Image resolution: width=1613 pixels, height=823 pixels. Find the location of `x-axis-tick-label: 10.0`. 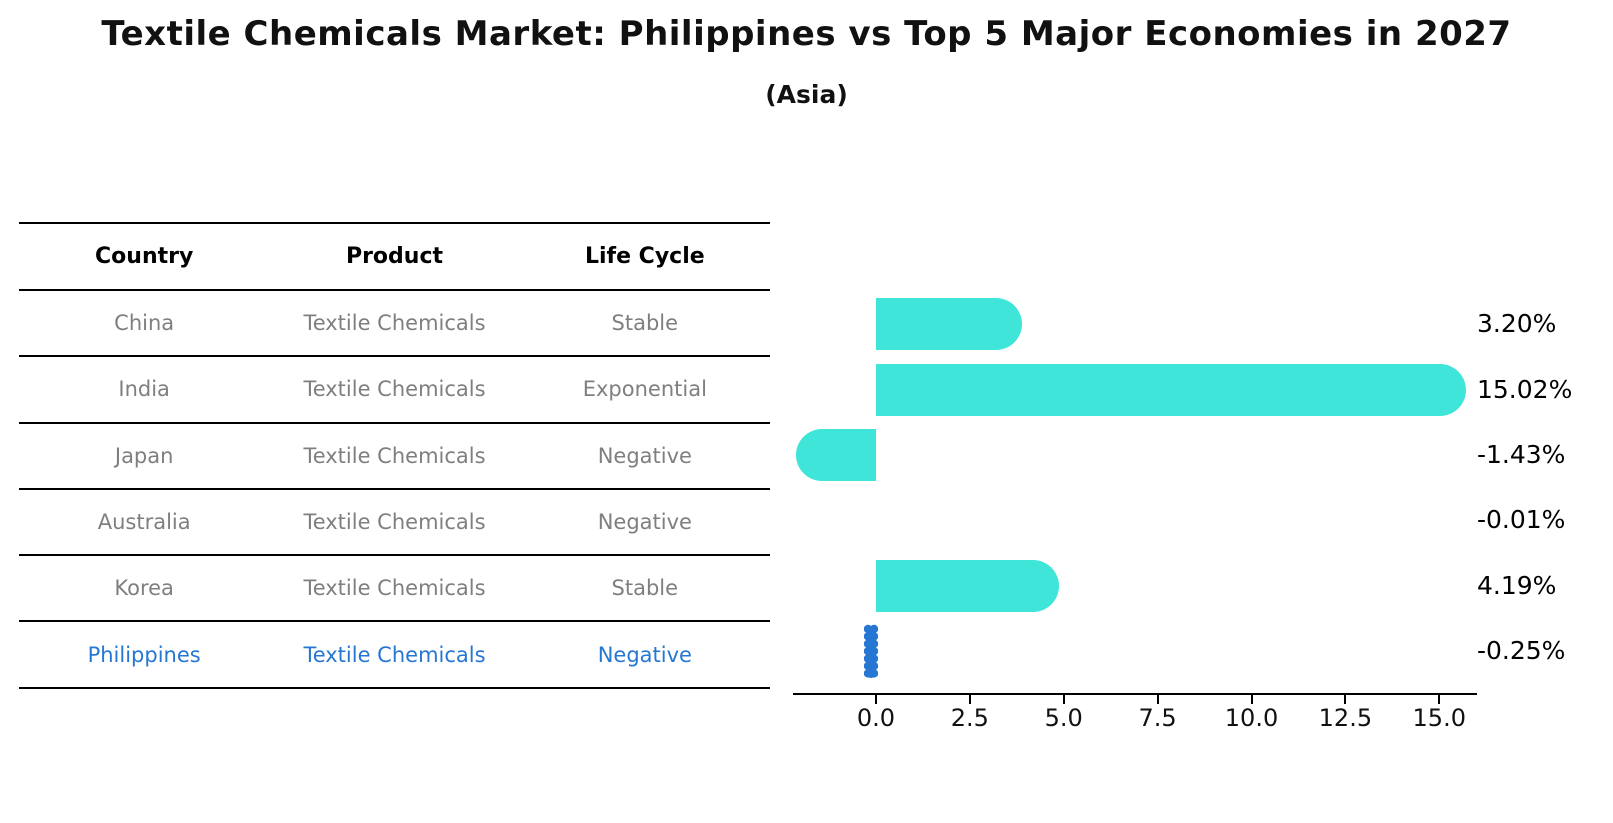

x-axis-tick-label: 10.0 is located at coordinates (1251, 718).